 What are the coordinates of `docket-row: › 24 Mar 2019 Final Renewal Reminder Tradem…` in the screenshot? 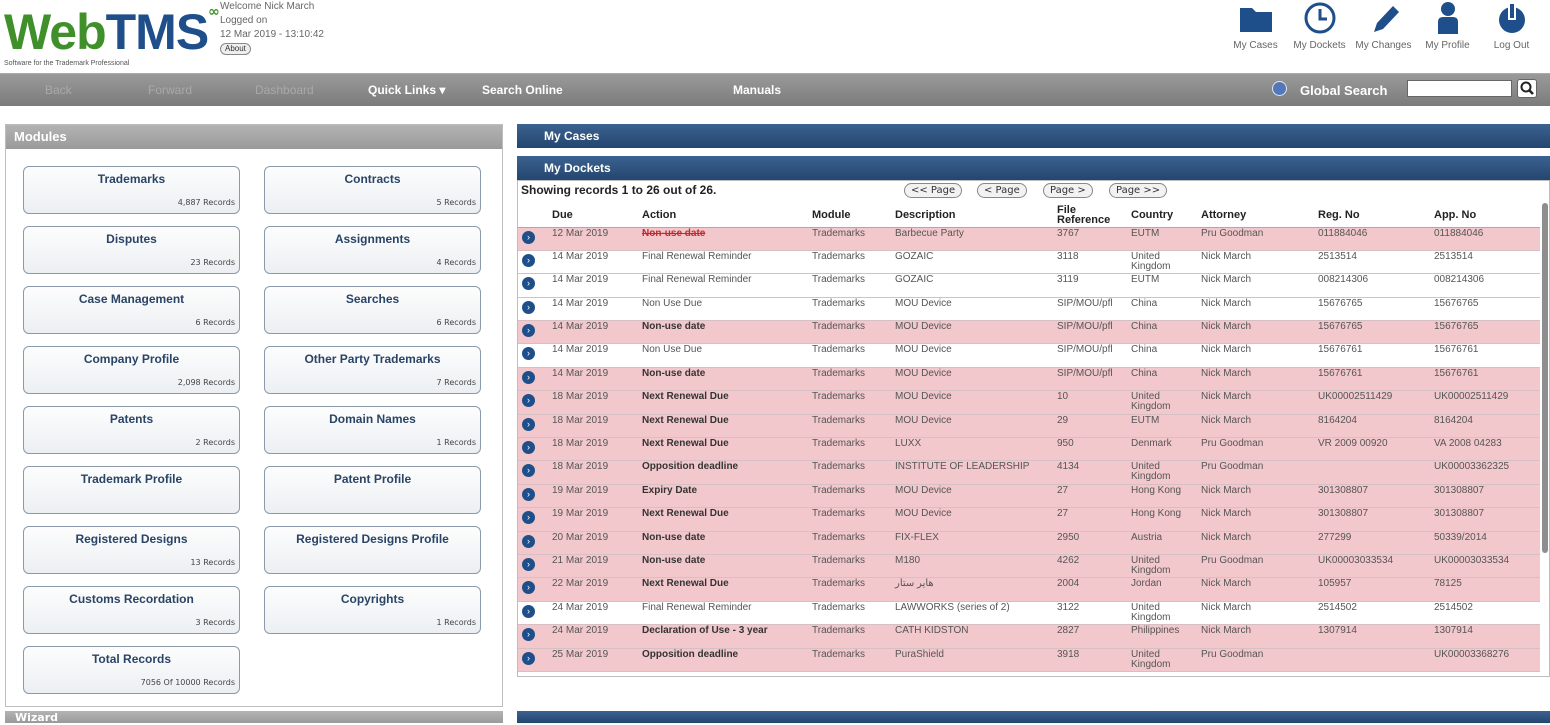 It's located at (1029, 613).